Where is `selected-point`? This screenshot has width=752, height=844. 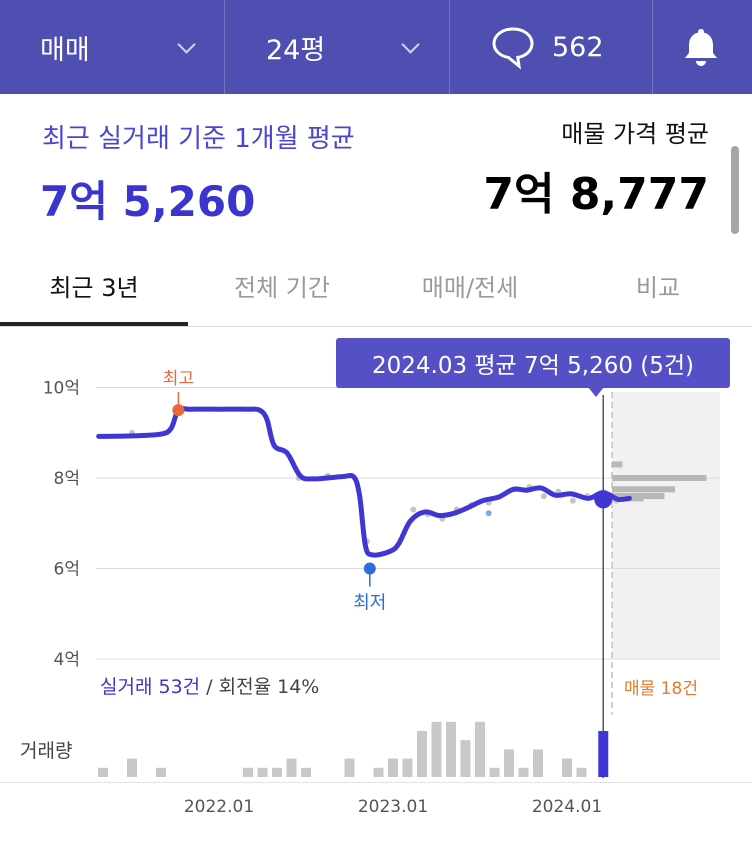 selected-point is located at coordinates (603, 499).